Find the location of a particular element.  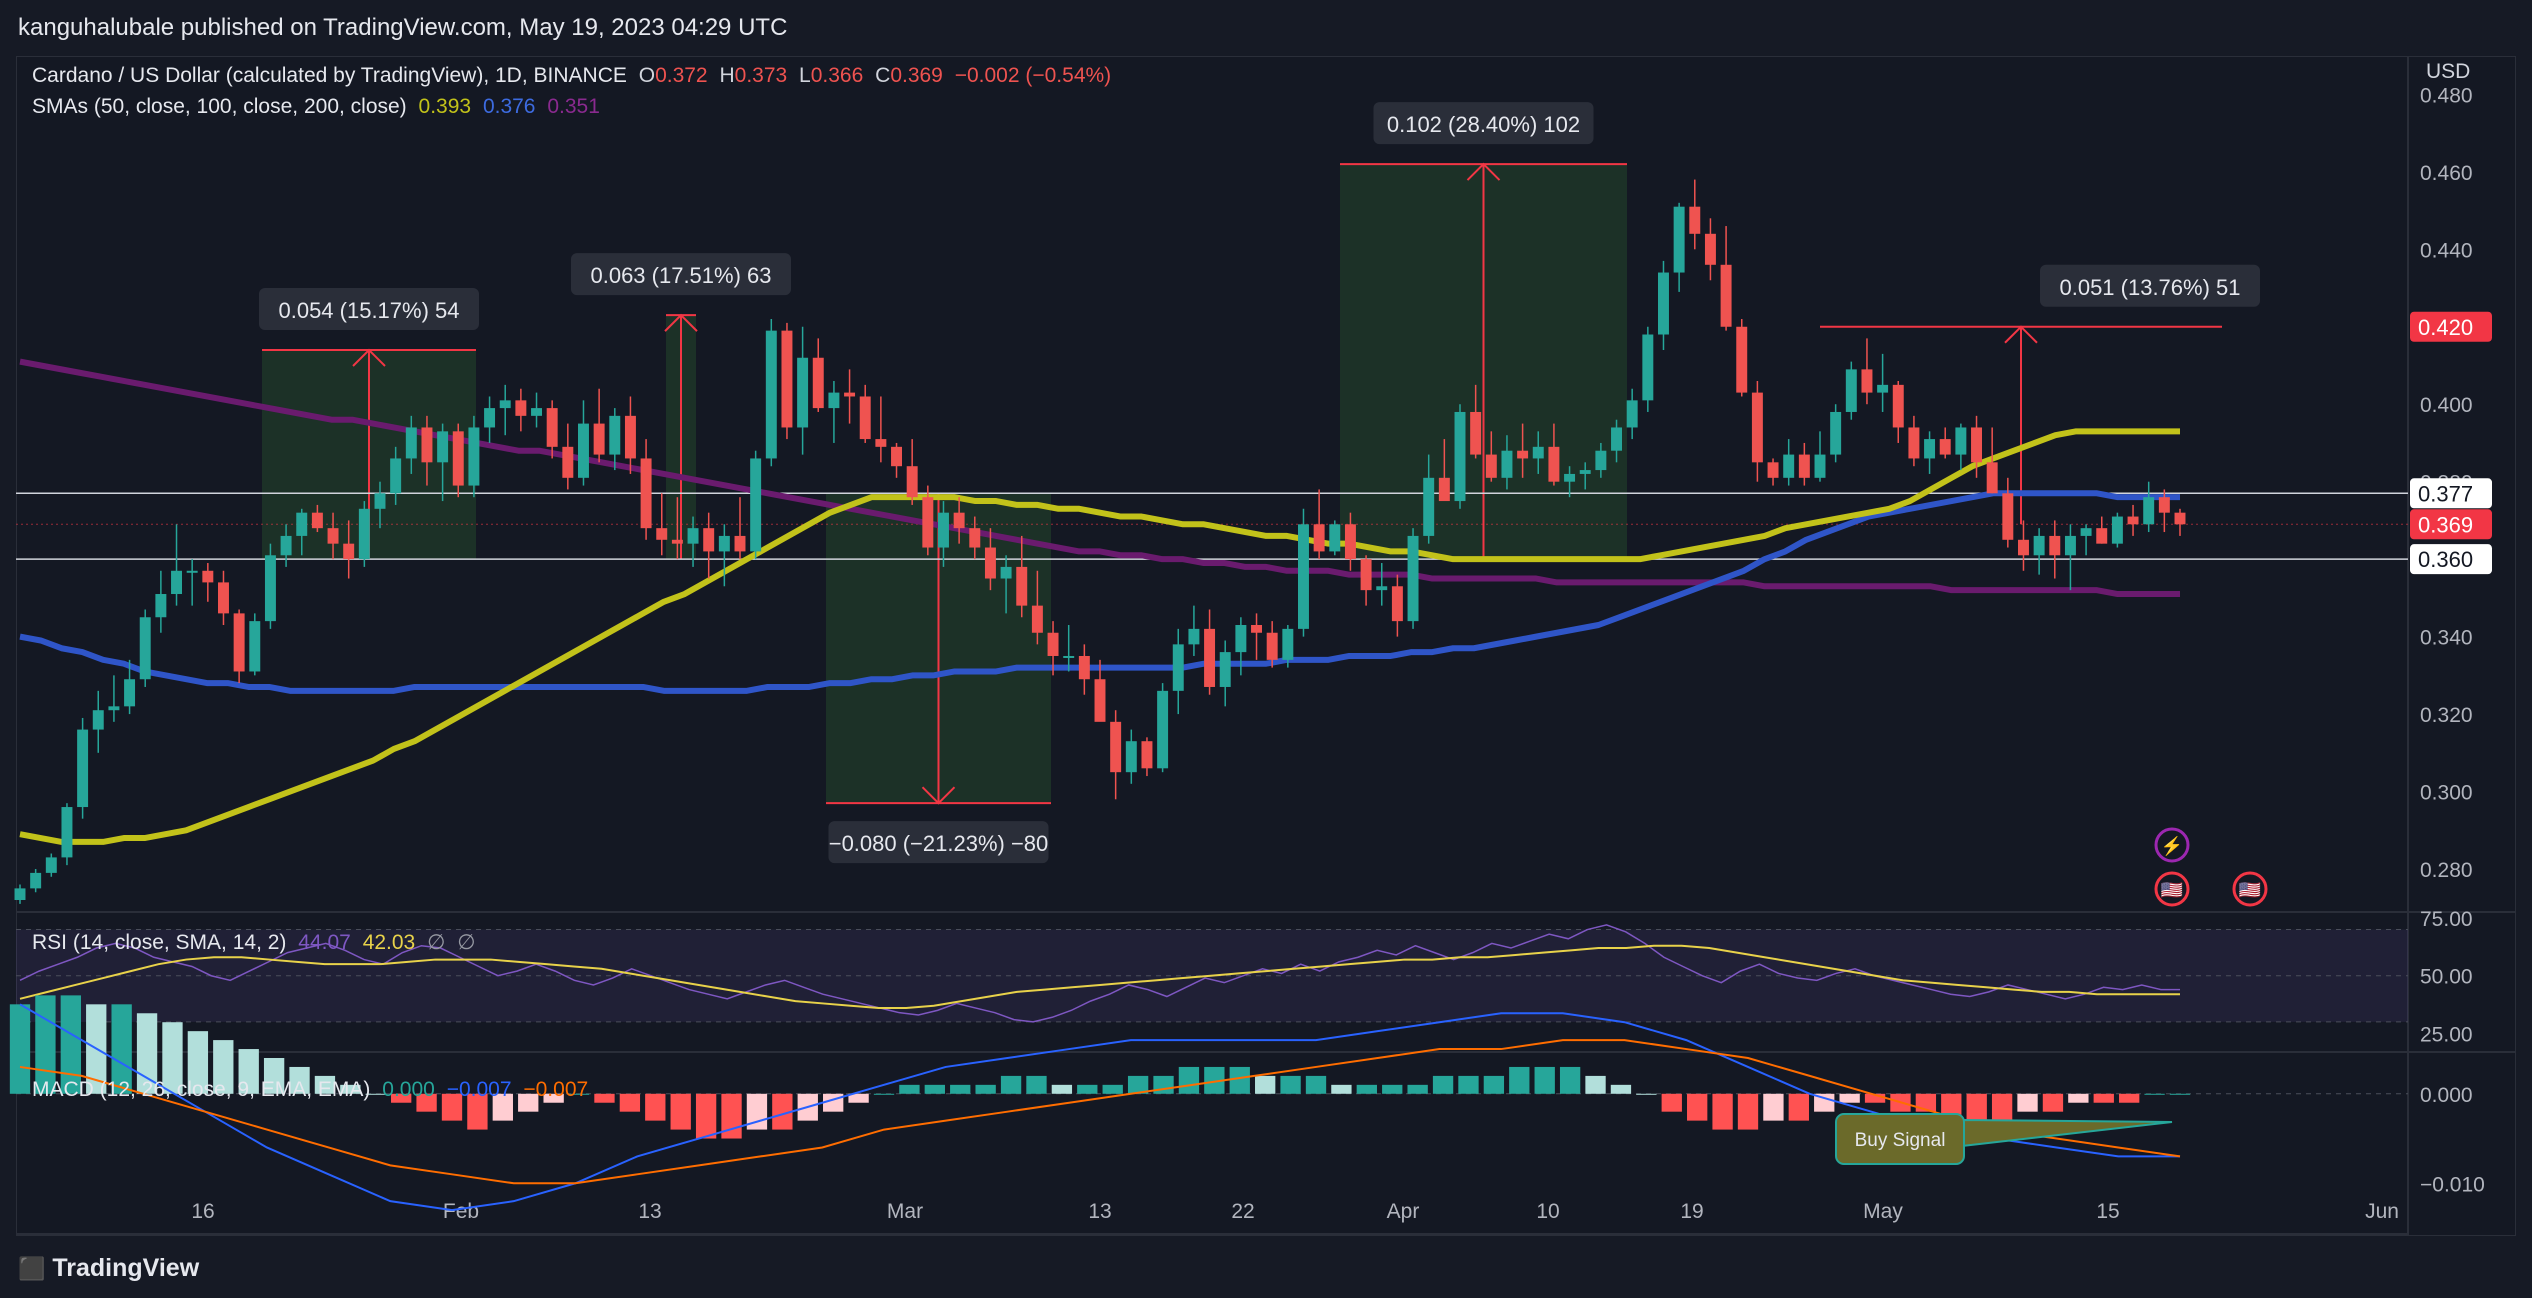

price-axis-badge-text: 0.360 is located at coordinates (2445, 559).